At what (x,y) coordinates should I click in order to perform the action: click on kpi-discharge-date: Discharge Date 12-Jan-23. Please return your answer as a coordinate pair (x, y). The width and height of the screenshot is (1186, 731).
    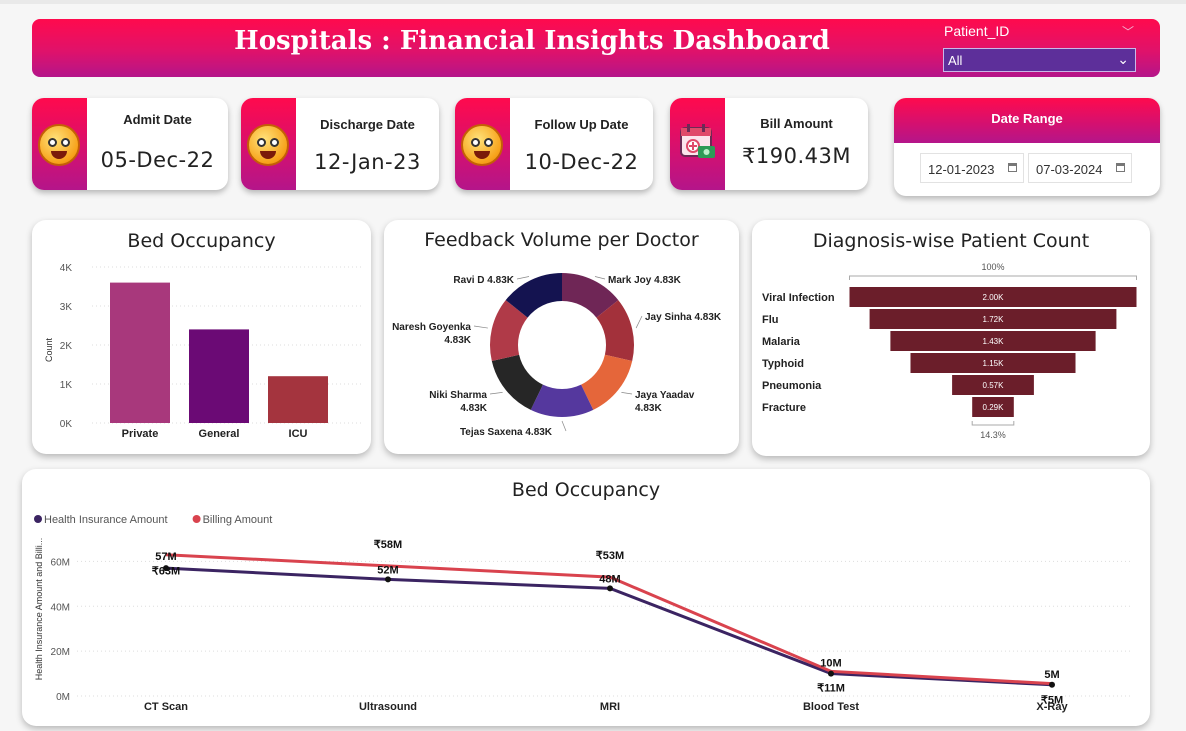
    Looking at the image, I should click on (340, 144).